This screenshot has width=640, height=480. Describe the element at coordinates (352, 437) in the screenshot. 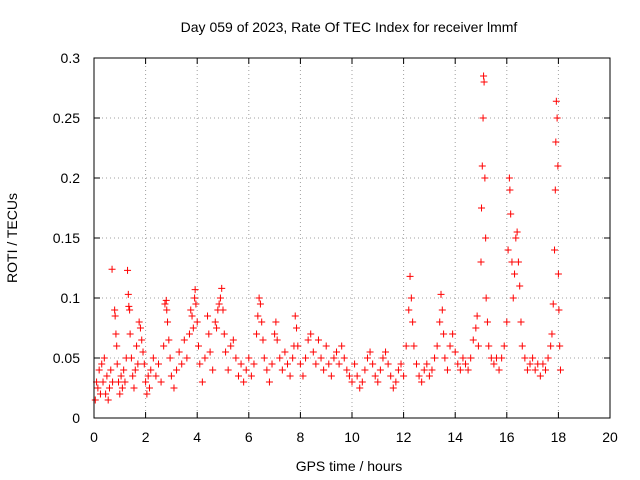

I see `x-tick-label: 10` at that location.